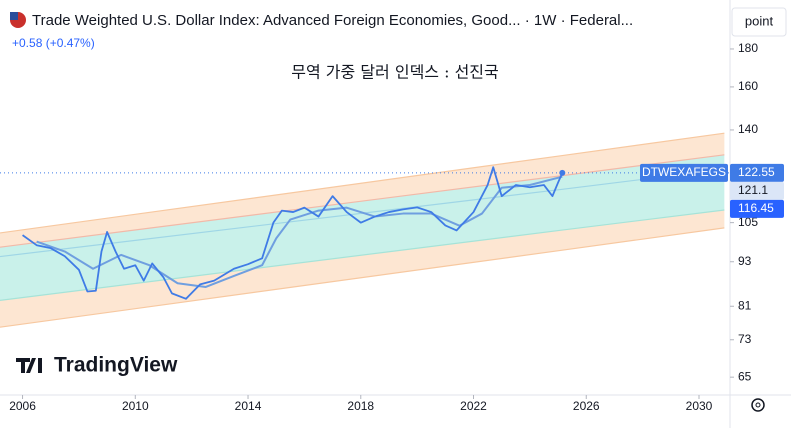 This screenshot has height=428, width=791. I want to click on change: +0.58 (+0.47%), so click(53, 43).